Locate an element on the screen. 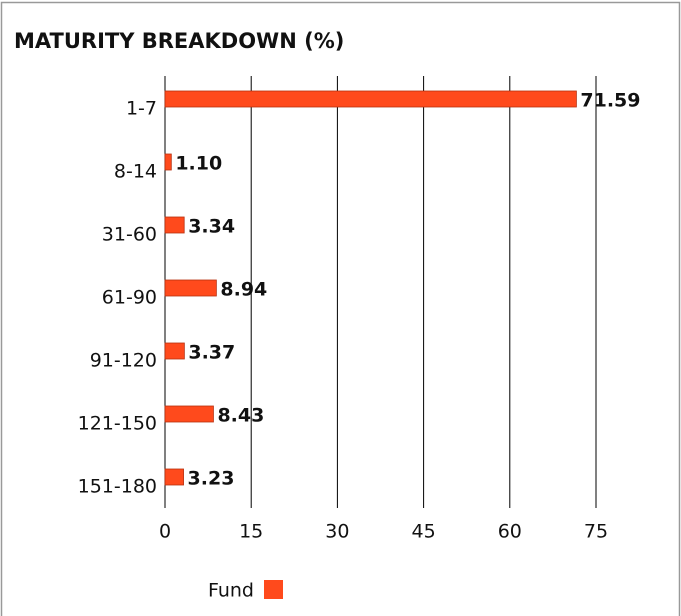 This screenshot has height=616, width=681. value-label: 3.34 is located at coordinates (211, 227).